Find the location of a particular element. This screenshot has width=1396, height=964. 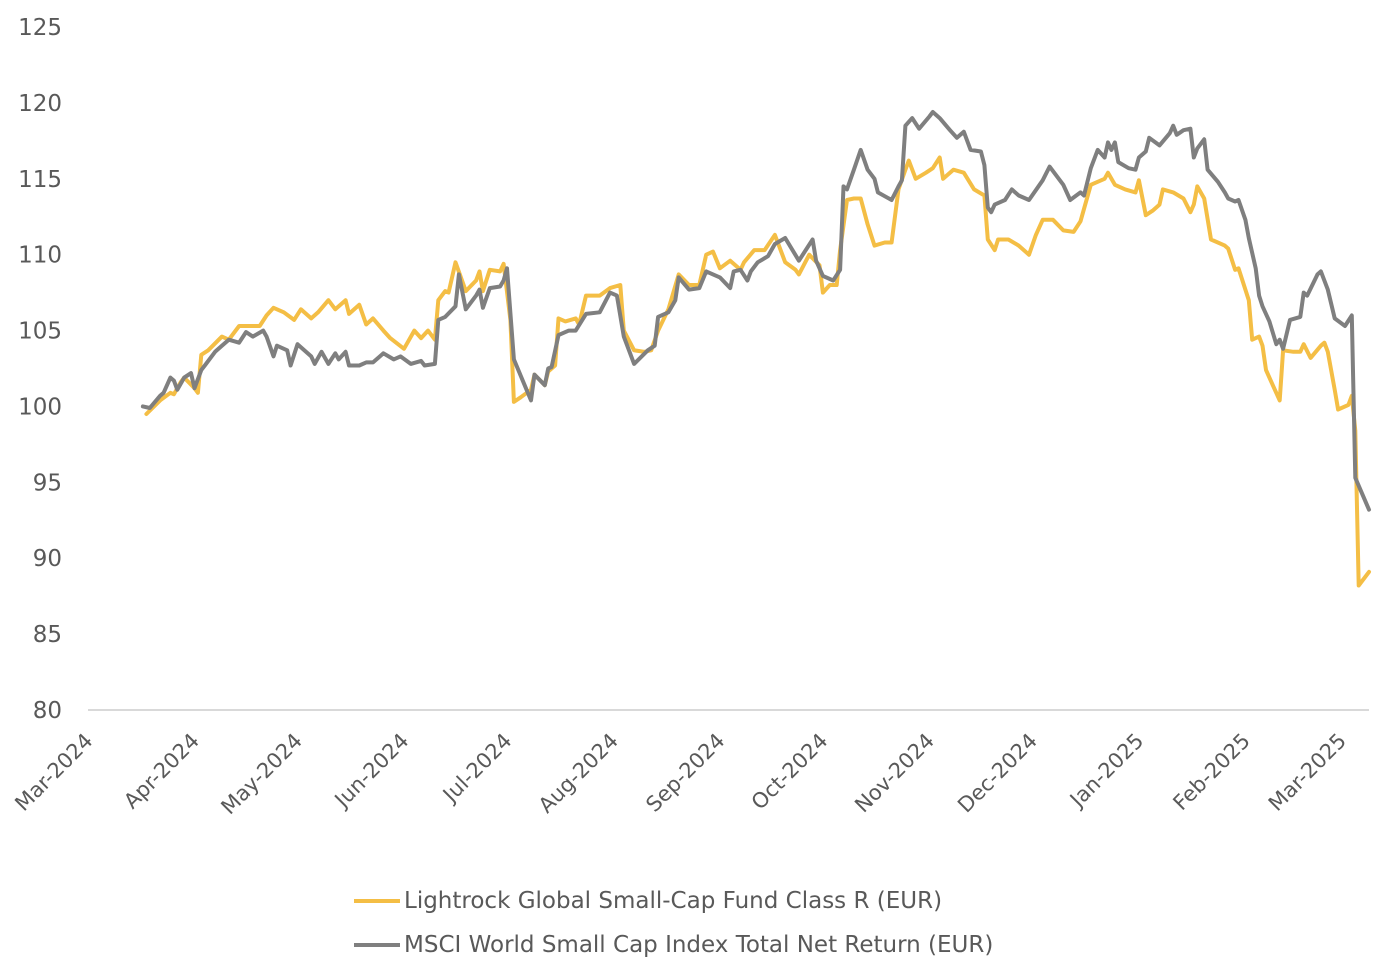

y-tick-label: 100 is located at coordinates (40, 407).